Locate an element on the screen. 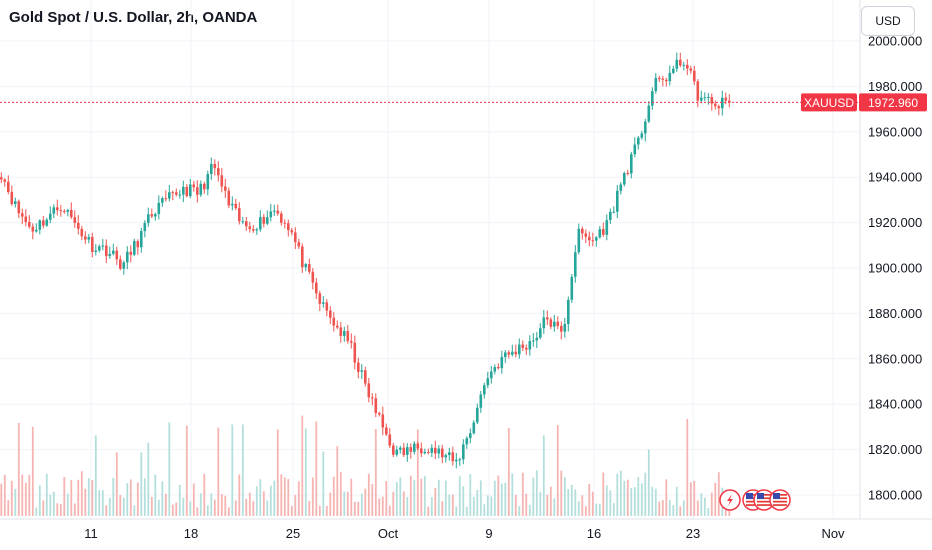 The image size is (932, 550). x-tick-label: Oct is located at coordinates (388, 533).